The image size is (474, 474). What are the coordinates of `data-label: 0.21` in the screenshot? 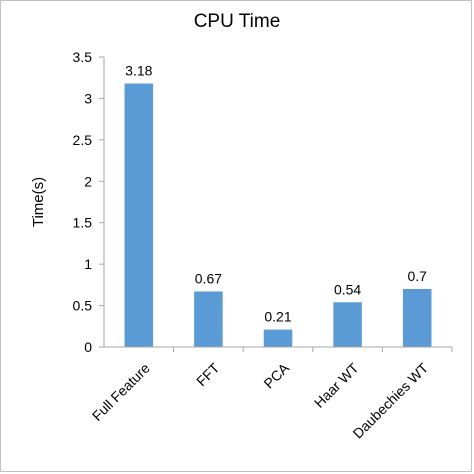 It's located at (277, 317).